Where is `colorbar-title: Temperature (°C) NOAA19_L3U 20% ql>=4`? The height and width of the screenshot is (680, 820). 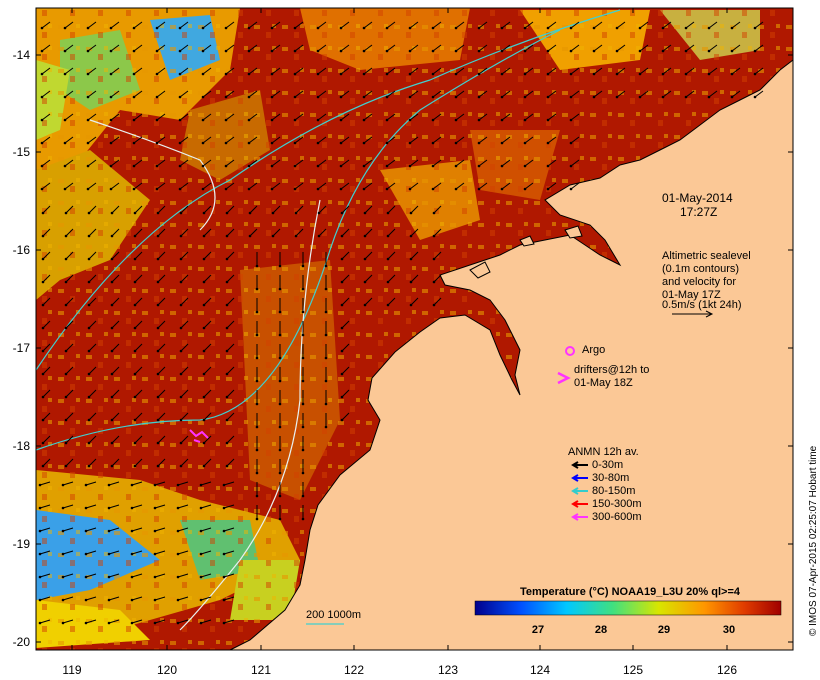 colorbar-title: Temperature (°C) NOAA19_L3U 20% ql>=4 is located at coordinates (630, 592).